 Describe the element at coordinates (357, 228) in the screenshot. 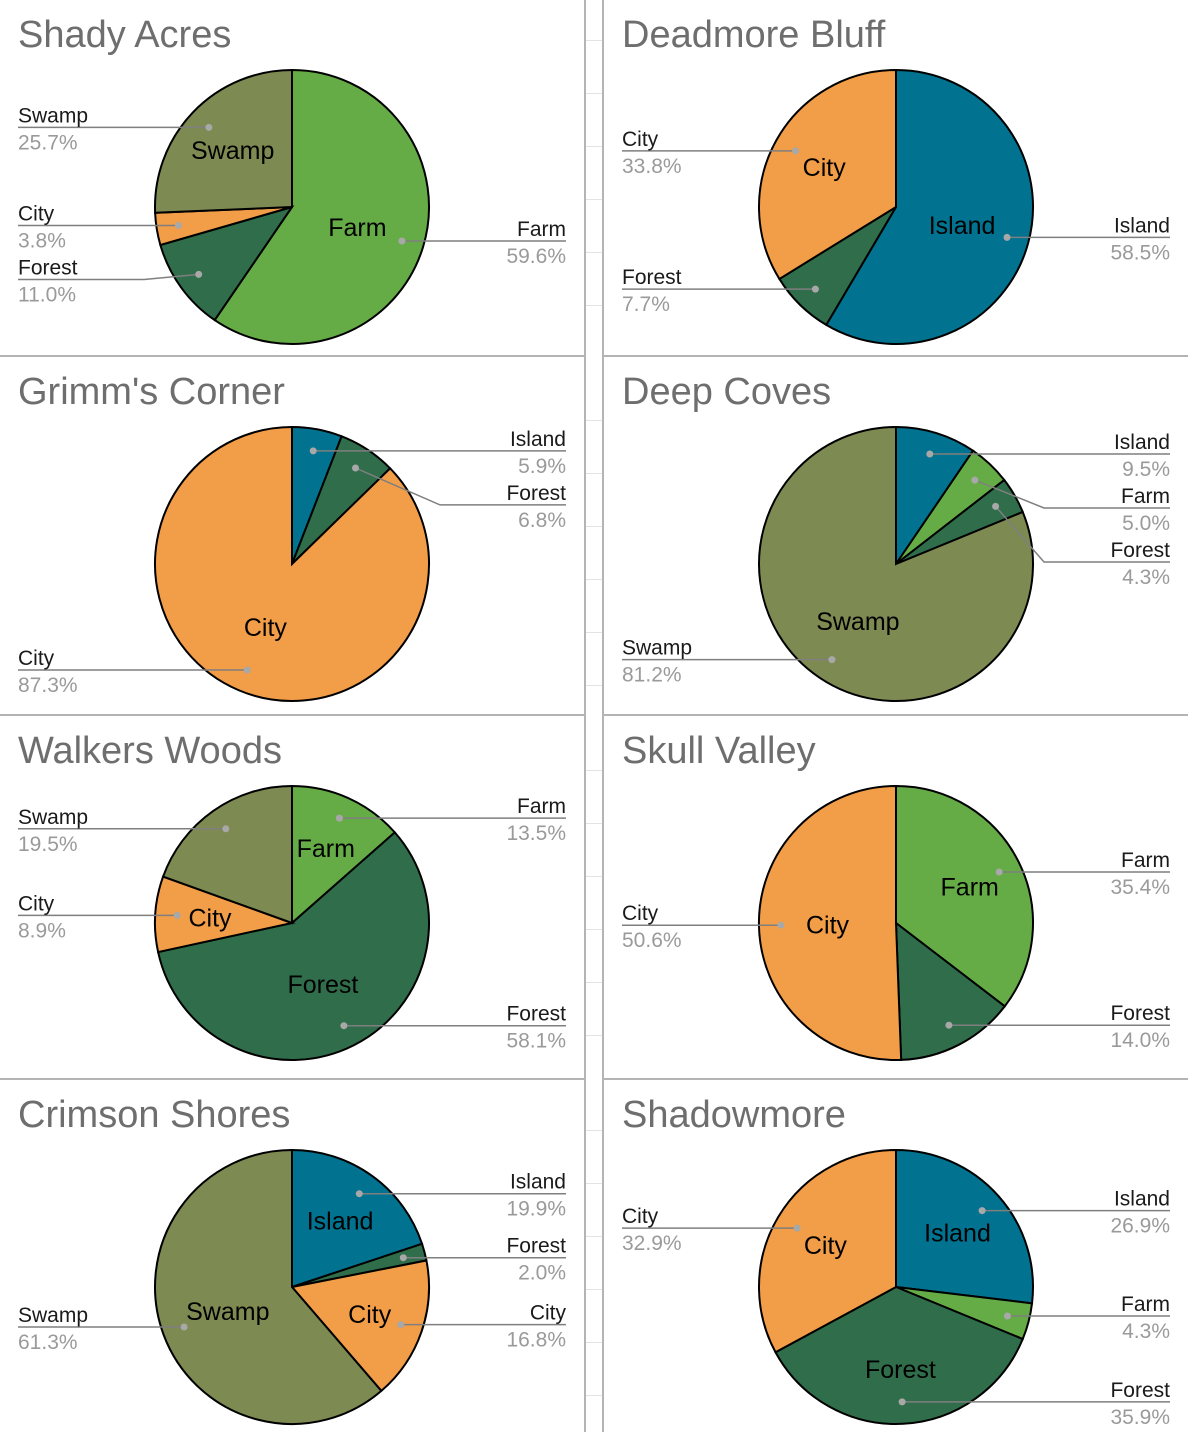

I see `slice-label-farm: Farm` at that location.